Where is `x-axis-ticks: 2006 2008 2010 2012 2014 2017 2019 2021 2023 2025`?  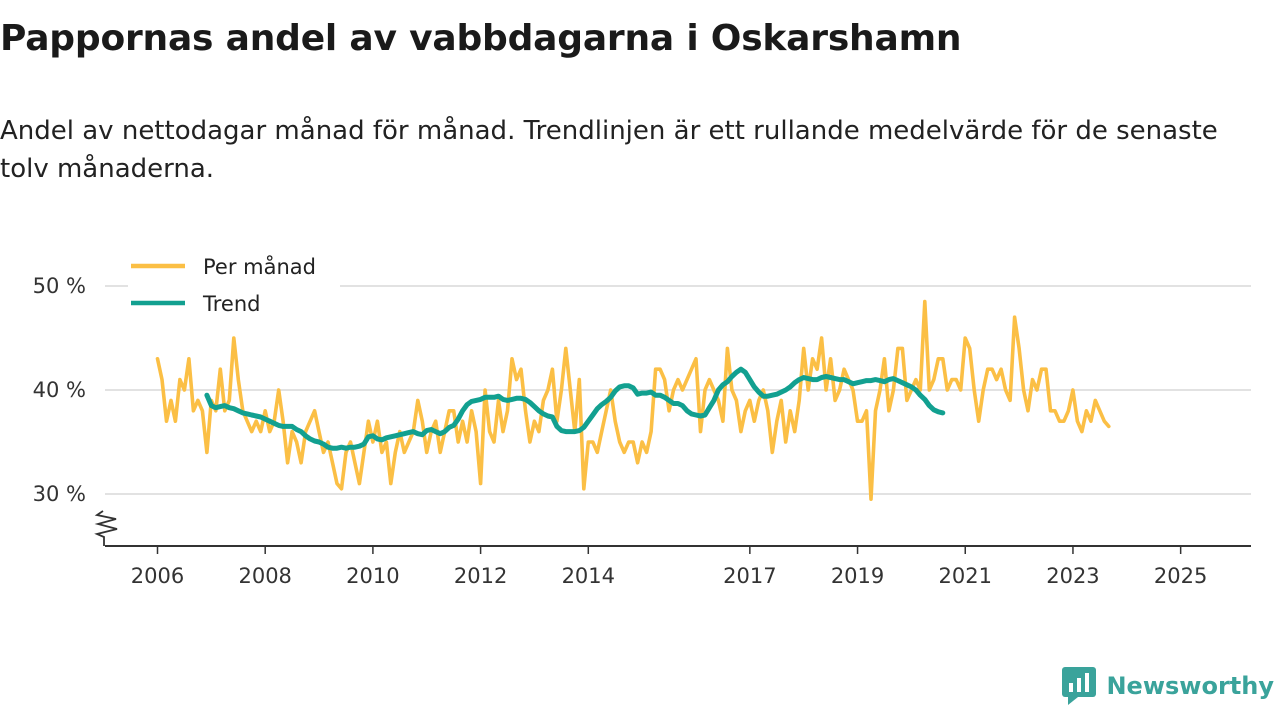
x-axis-ticks: 2006 2008 2010 2012 2014 2017 2019 2021 2023 2025 is located at coordinates (669, 567).